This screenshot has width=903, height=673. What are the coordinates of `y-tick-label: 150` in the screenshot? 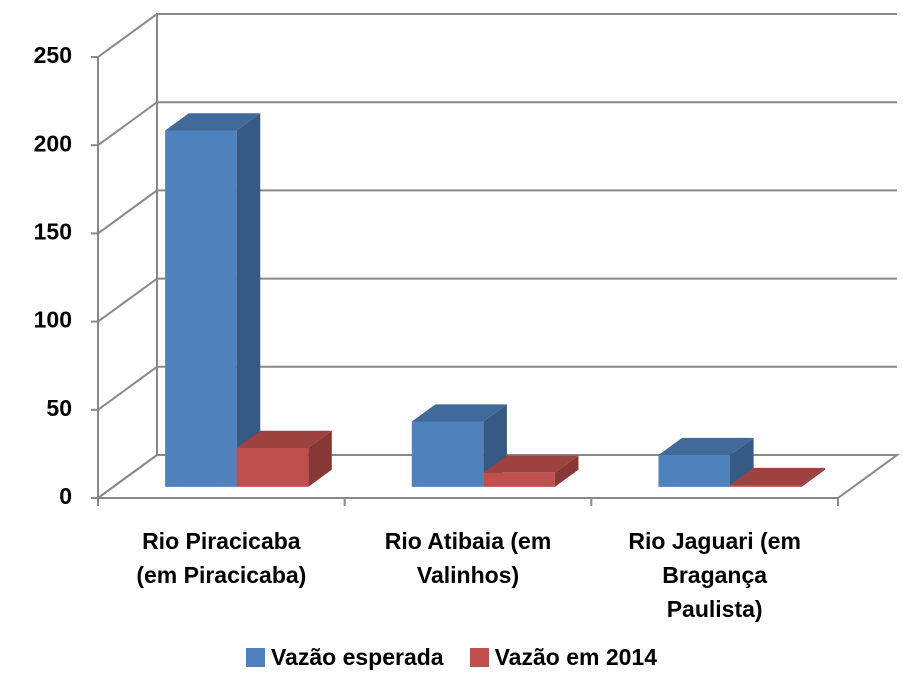 It's located at (53, 231).